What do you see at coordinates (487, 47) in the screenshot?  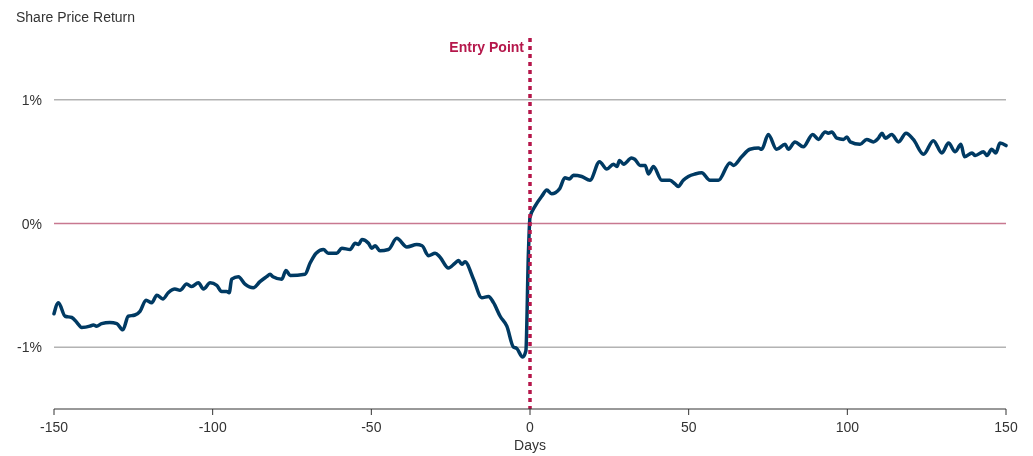 I see `ref-line-label: Entry Point` at bounding box center [487, 47].